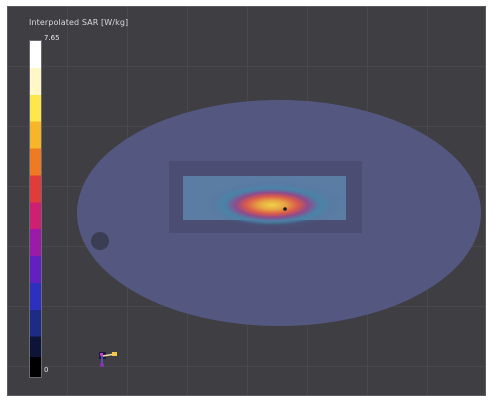  I want to click on colorbar-min-label: 0, so click(46, 370).